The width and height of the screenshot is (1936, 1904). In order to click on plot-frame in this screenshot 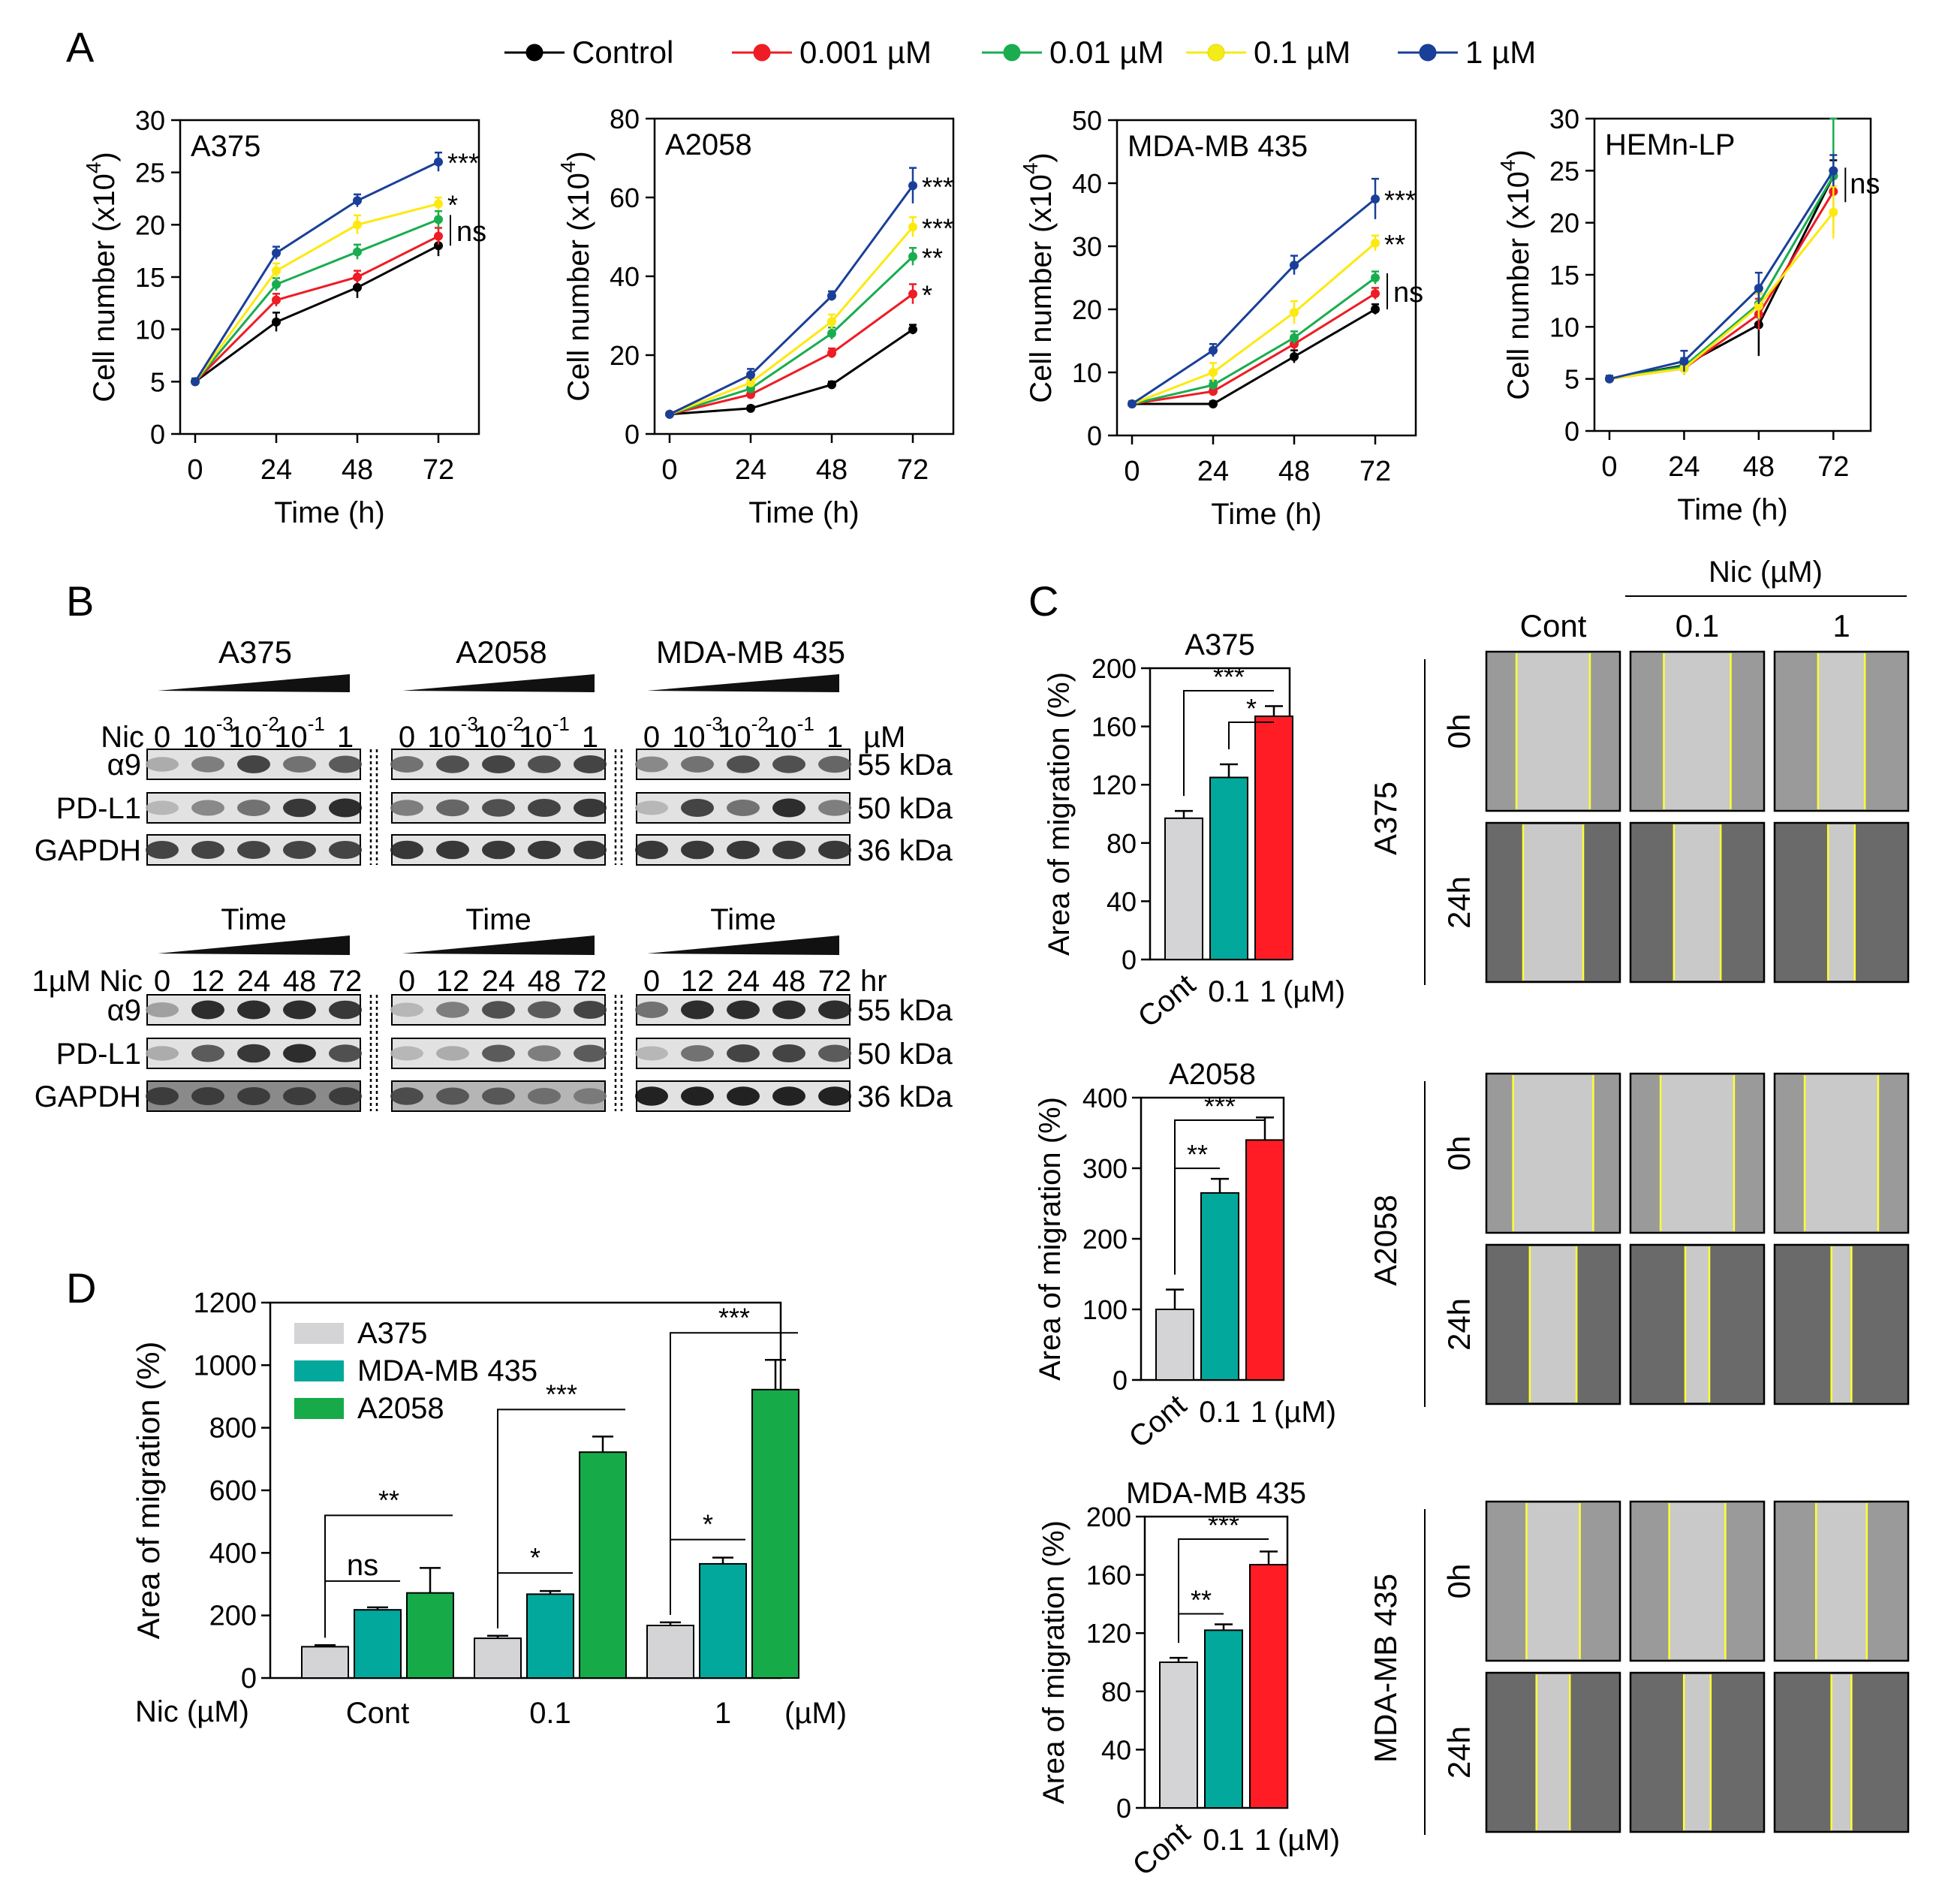, I will do `click(329, 277)`.